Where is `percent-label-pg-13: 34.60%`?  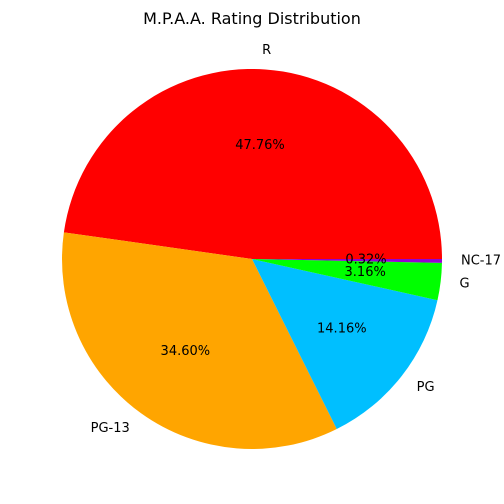
percent-label-pg-13: 34.60% is located at coordinates (186, 351).